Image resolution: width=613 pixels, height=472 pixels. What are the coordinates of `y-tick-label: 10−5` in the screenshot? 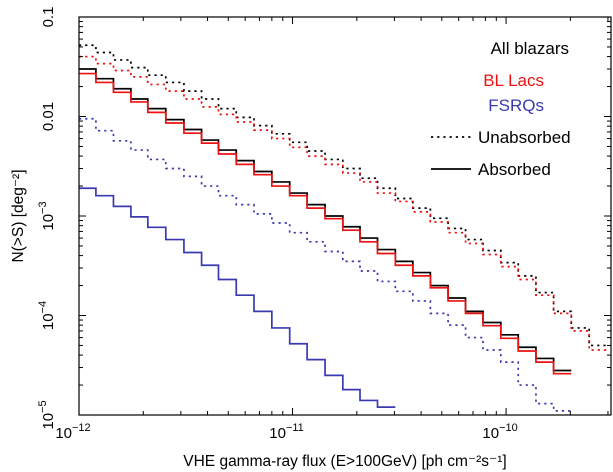 It's located at (47, 414).